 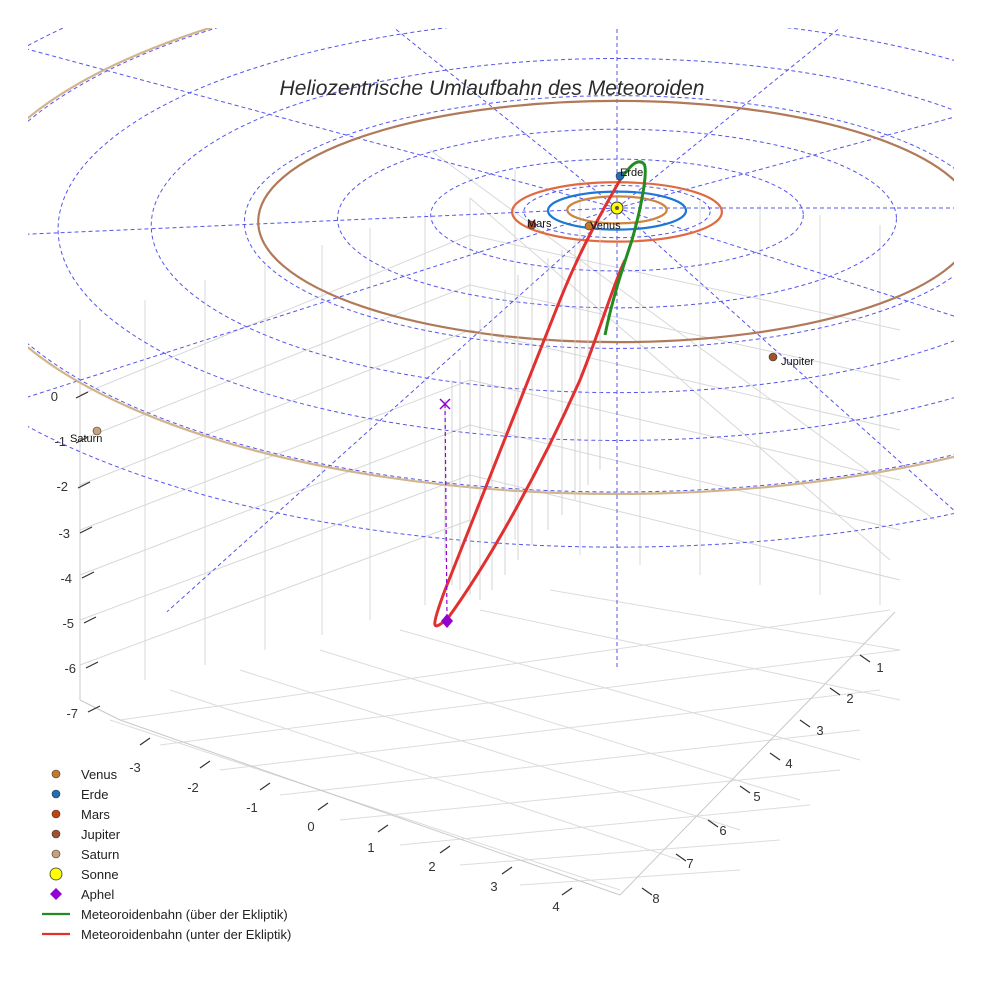 I want to click on saturn-marker, so click(x=97, y=431).